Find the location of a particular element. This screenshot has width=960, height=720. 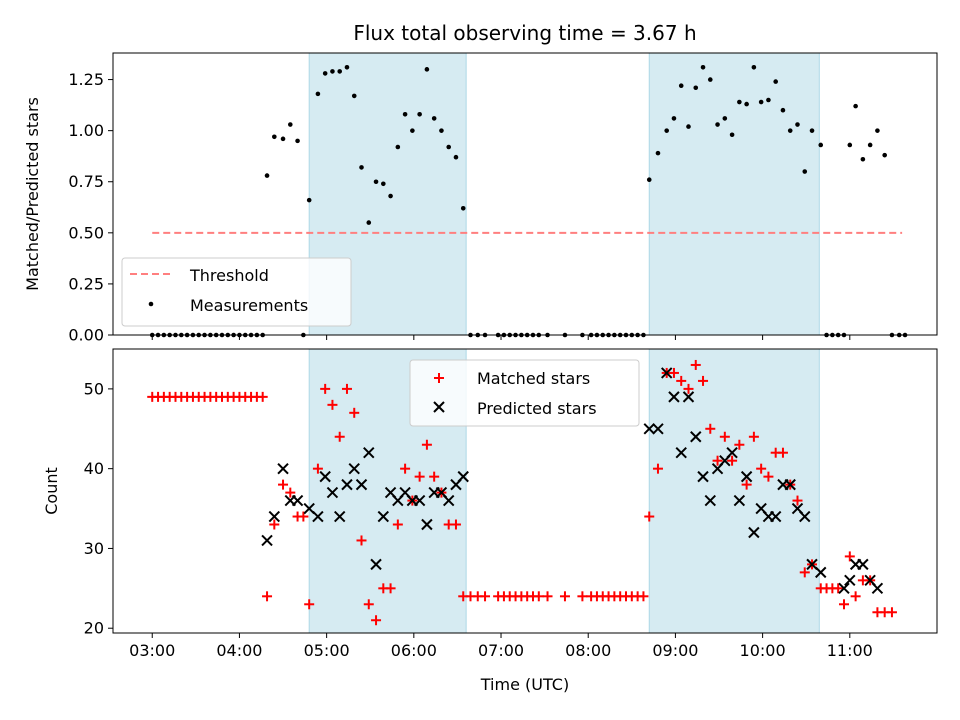

chart-title: Flux total observing time = 3.67 h is located at coordinates (524, 33).